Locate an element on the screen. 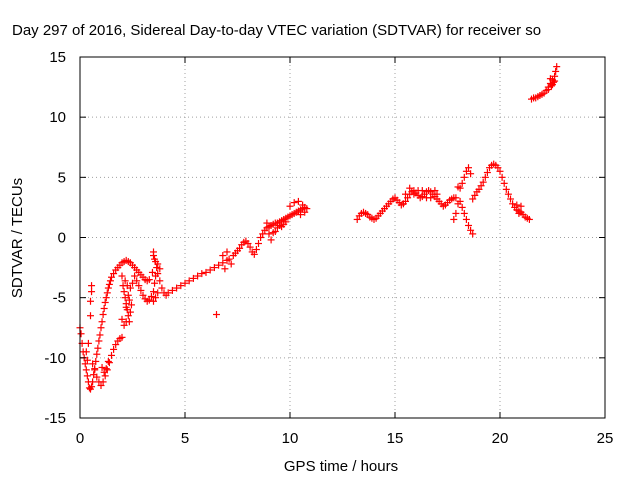  x-tick-label: 5 is located at coordinates (185, 438).